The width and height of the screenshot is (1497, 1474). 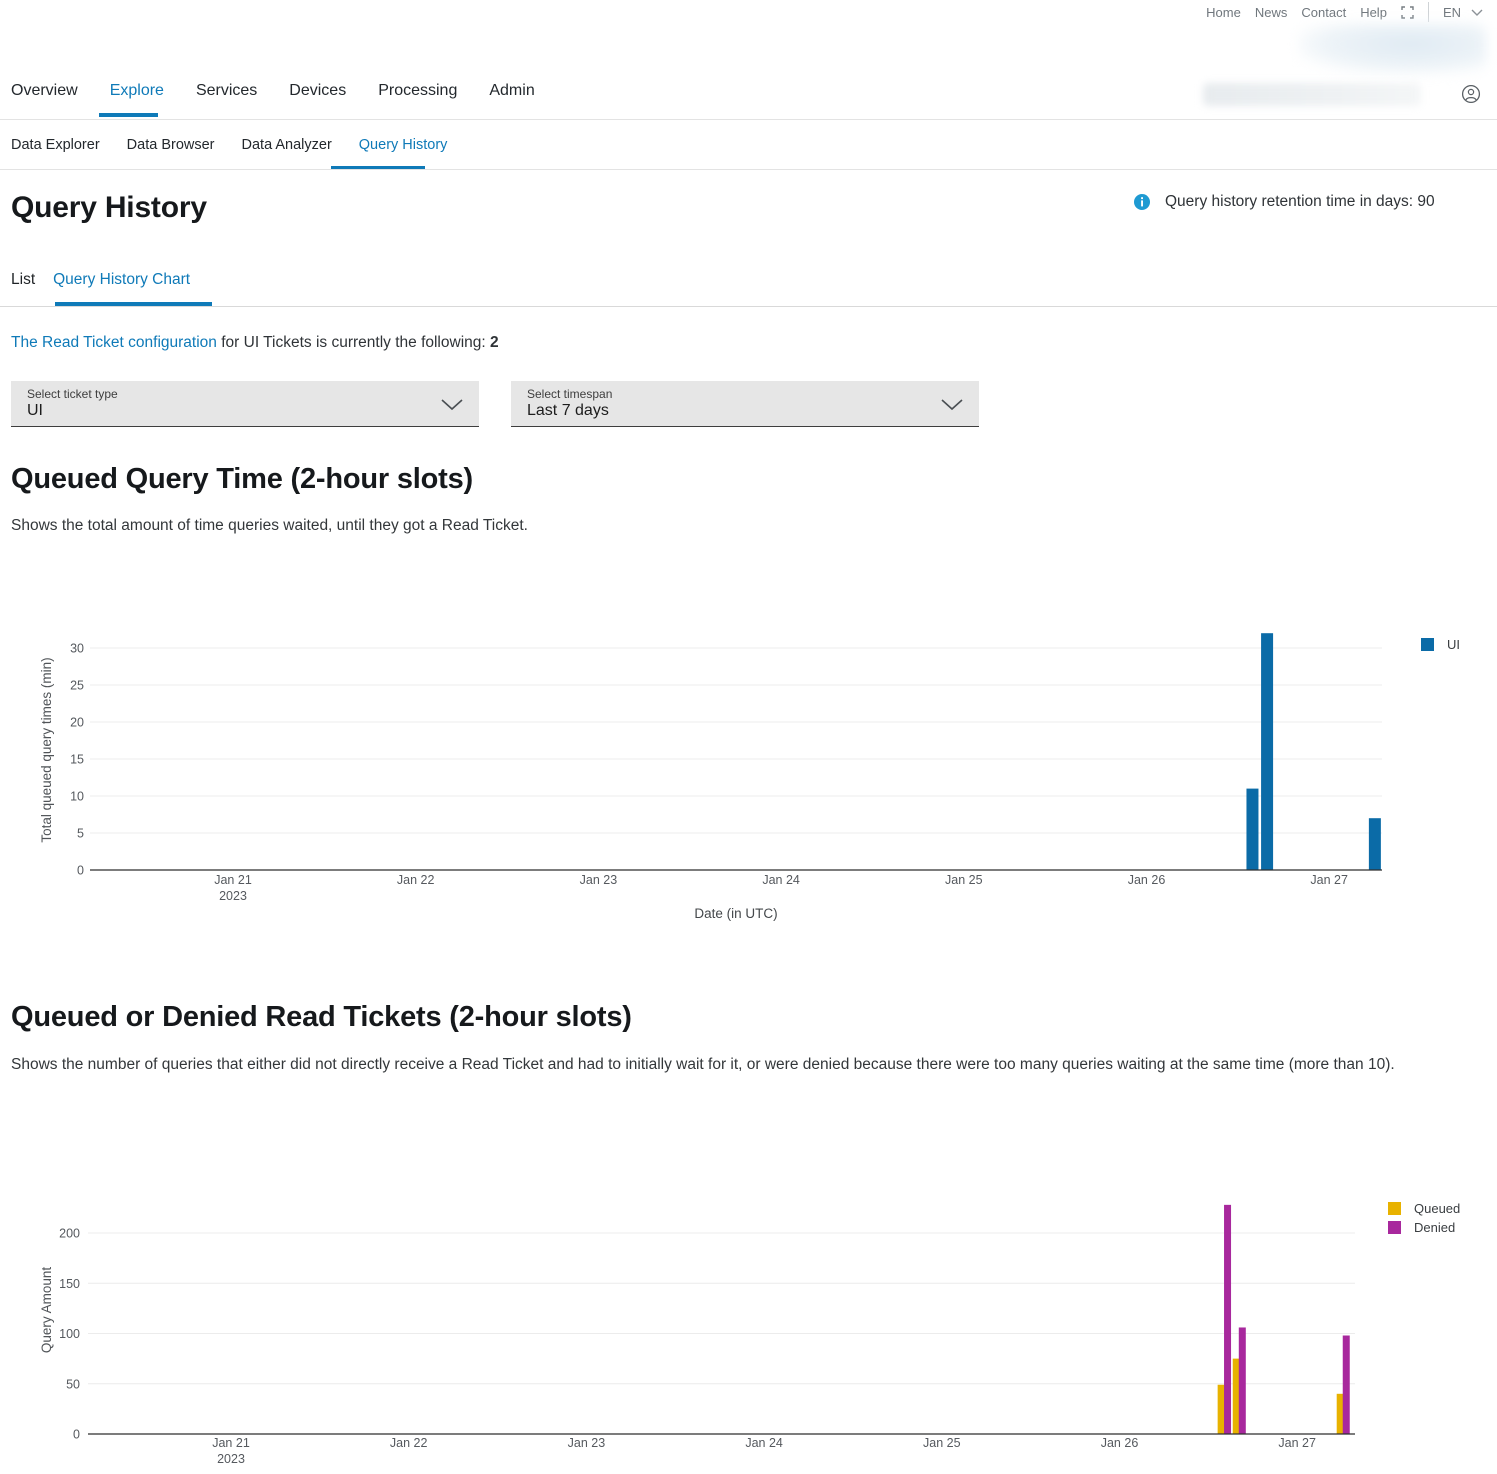 I want to click on y-tick-label: 15, so click(x=77, y=760).